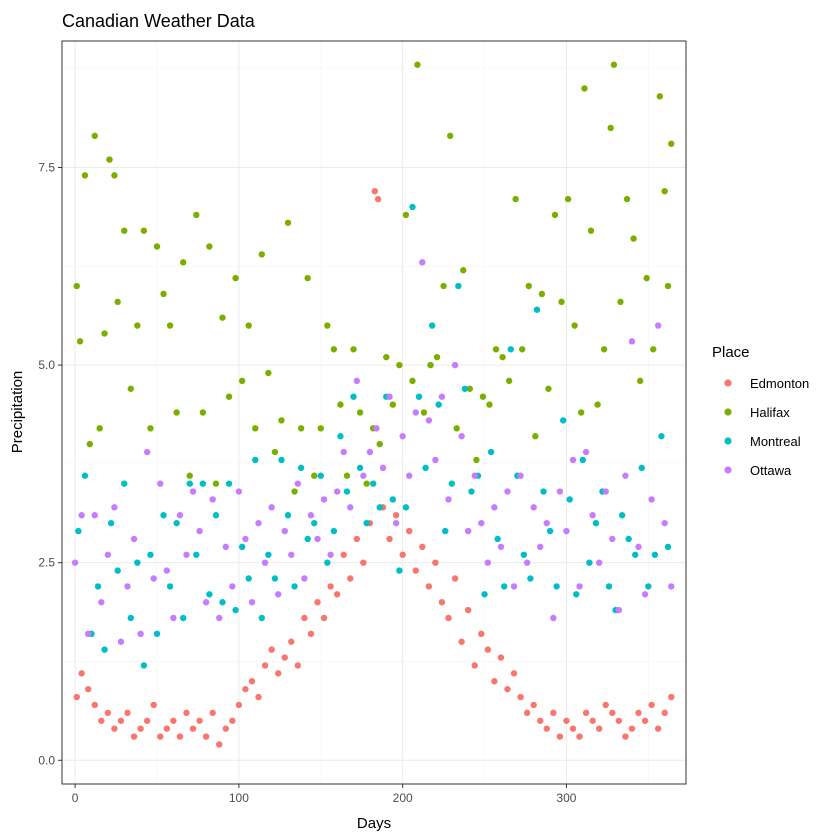 This screenshot has width=840, height=840. I want to click on chart-title: Canadian Weather Data, so click(159, 21).